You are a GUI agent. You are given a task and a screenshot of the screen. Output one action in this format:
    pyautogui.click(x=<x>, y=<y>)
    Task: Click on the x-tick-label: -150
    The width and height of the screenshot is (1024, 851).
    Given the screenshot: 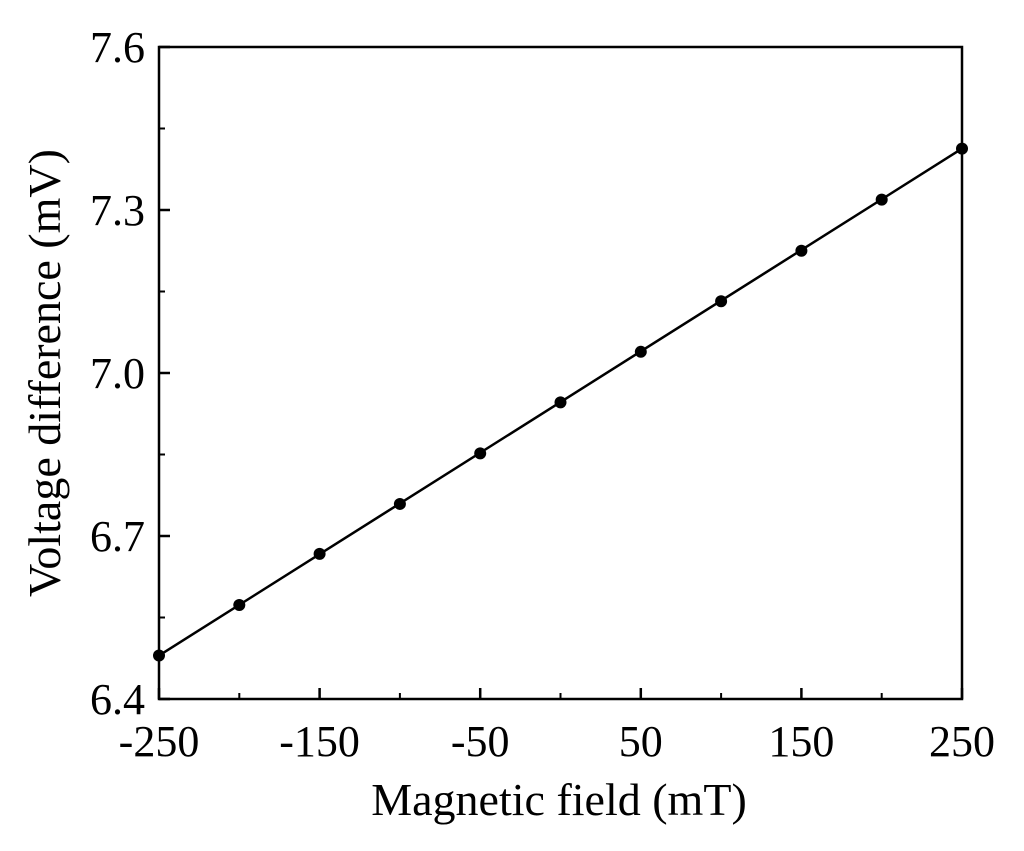 What is the action you would take?
    pyautogui.click(x=319, y=741)
    